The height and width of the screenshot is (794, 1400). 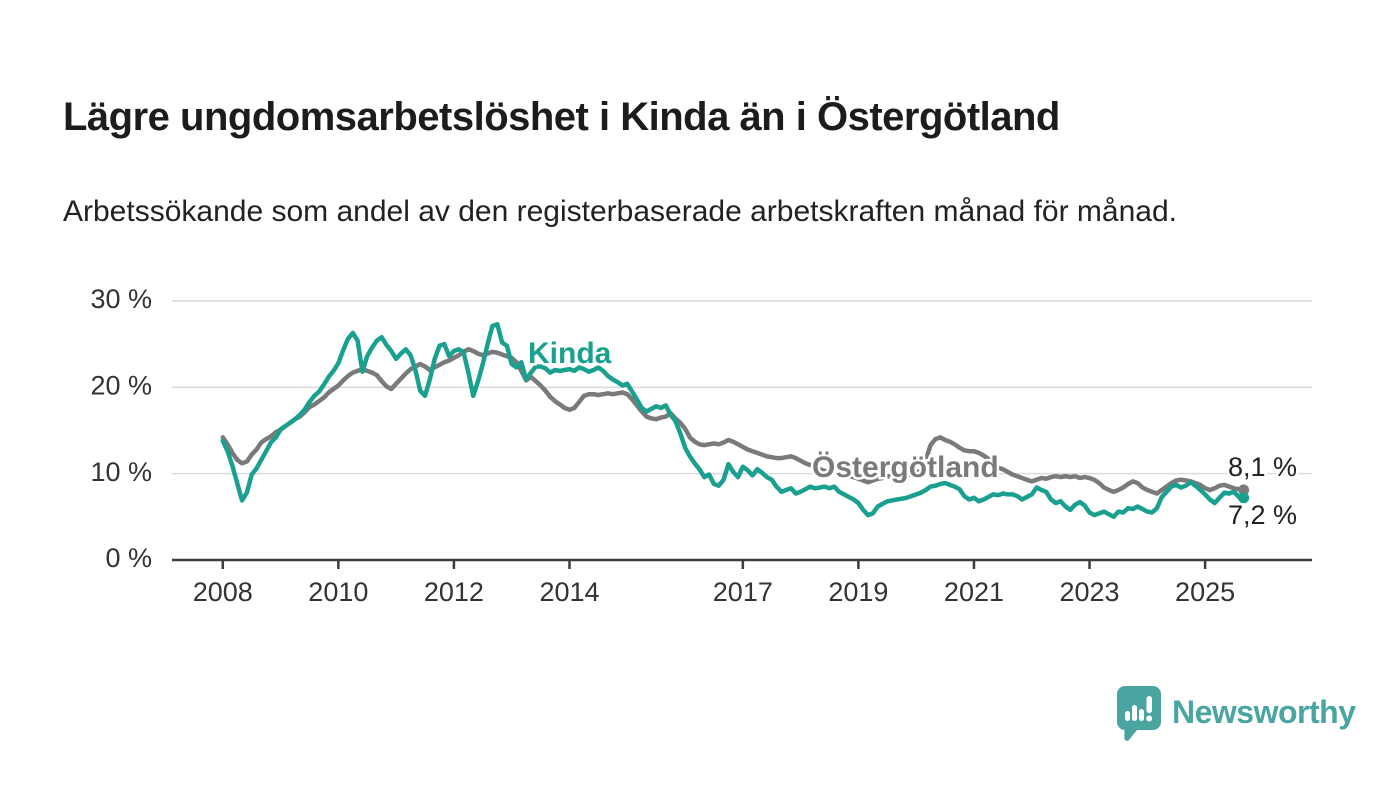 I want to click on y-axis-label-20: 20 %, so click(x=121, y=385).